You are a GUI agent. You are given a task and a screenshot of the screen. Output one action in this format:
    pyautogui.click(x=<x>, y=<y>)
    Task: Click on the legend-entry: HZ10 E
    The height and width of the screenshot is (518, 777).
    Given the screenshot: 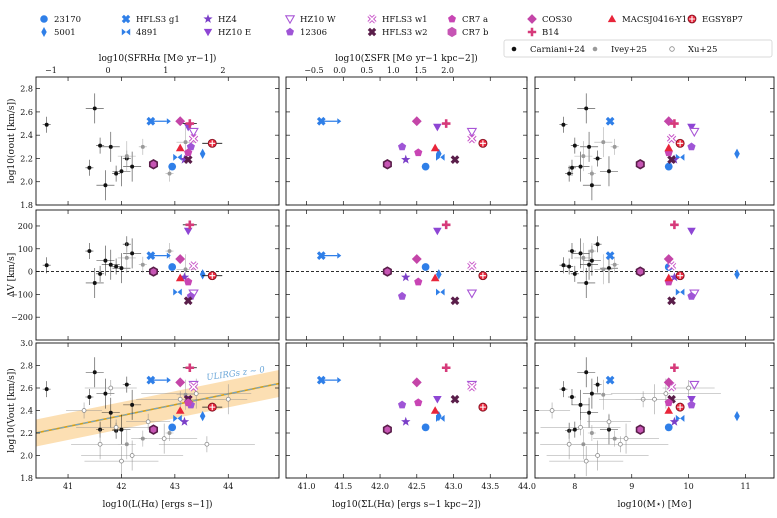 What is the action you would take?
    pyautogui.click(x=227, y=33)
    